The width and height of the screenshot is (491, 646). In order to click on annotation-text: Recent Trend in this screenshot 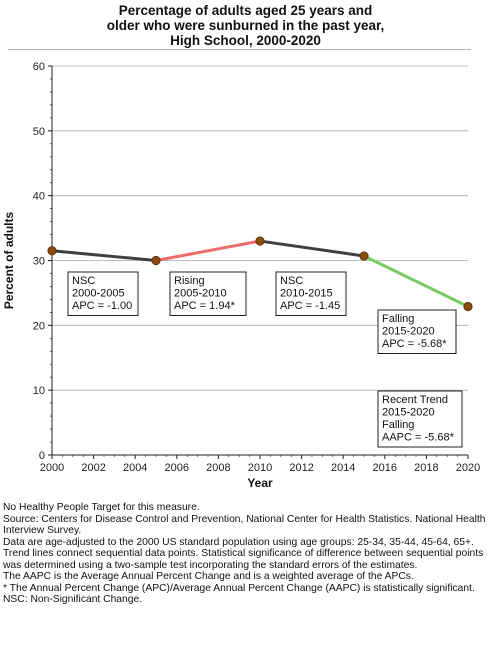, I will do `click(415, 400)`.